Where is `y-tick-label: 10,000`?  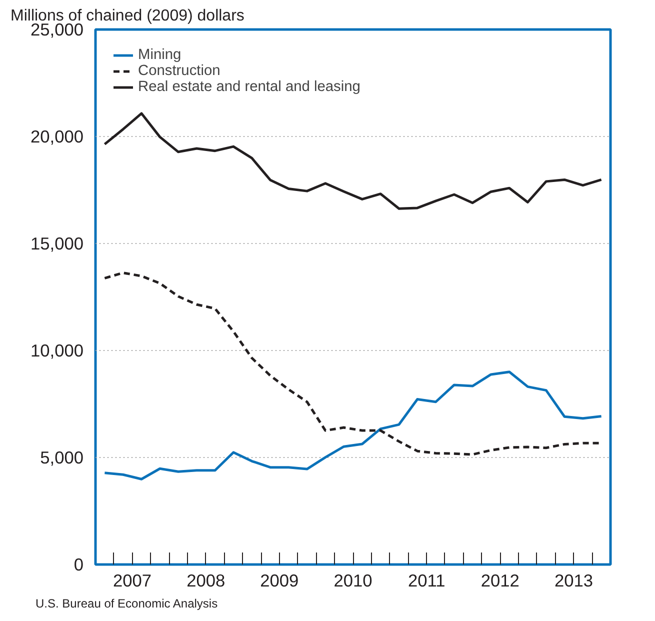
y-tick-label: 10,000 is located at coordinates (57, 350).